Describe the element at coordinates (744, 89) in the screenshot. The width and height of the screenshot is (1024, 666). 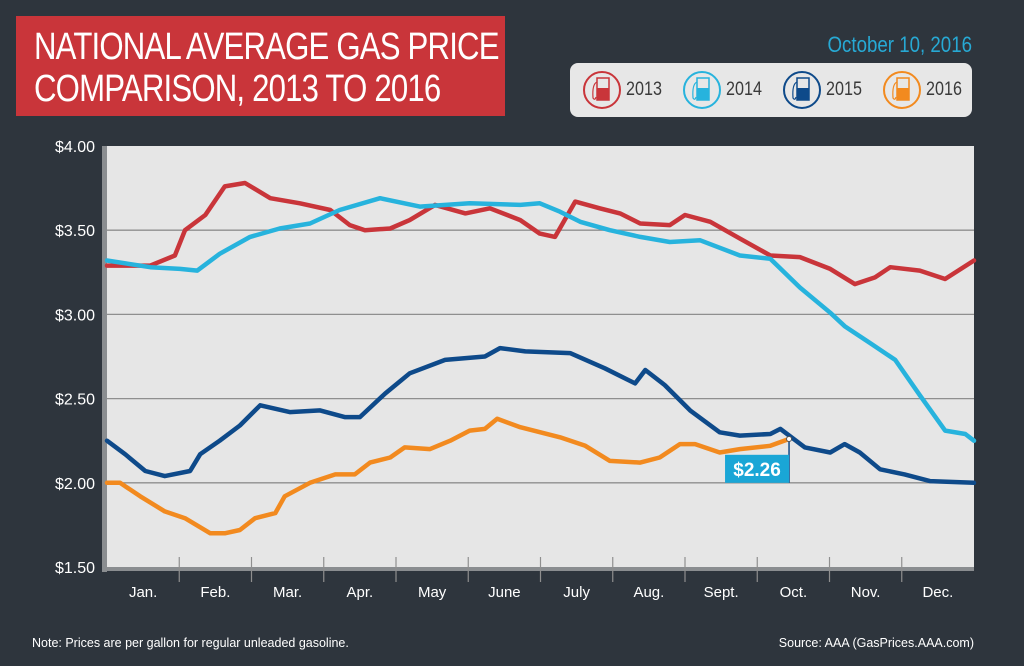
I see `legend-label: 2014` at that location.